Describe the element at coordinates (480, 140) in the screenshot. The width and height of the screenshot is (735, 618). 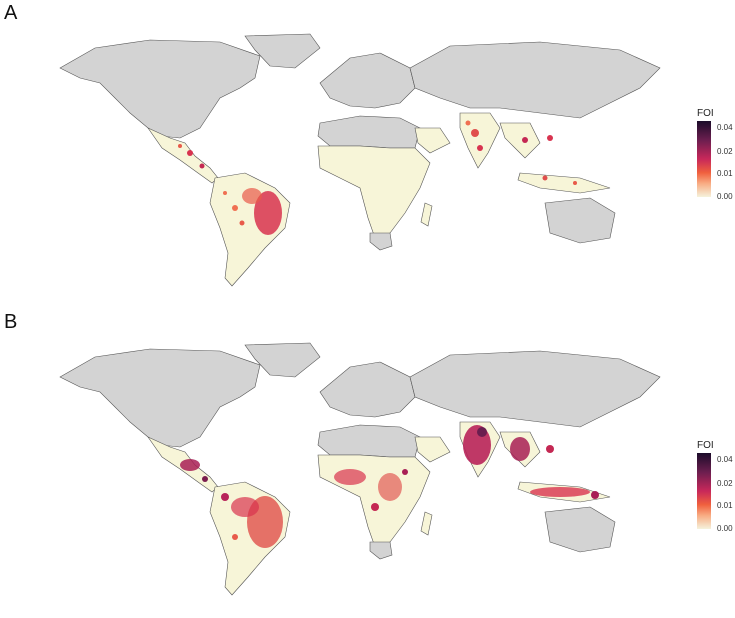
I see `india` at that location.